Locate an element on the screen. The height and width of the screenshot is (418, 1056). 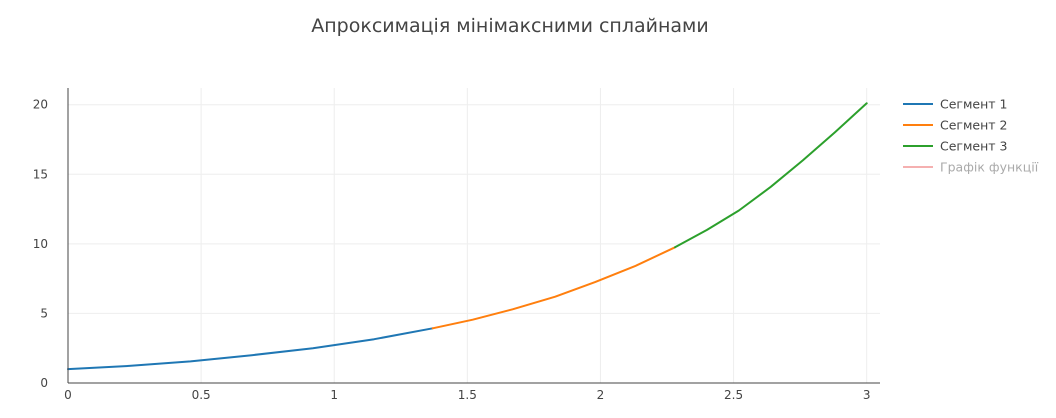
legend-item: Сегмент 3 is located at coordinates (955, 146).